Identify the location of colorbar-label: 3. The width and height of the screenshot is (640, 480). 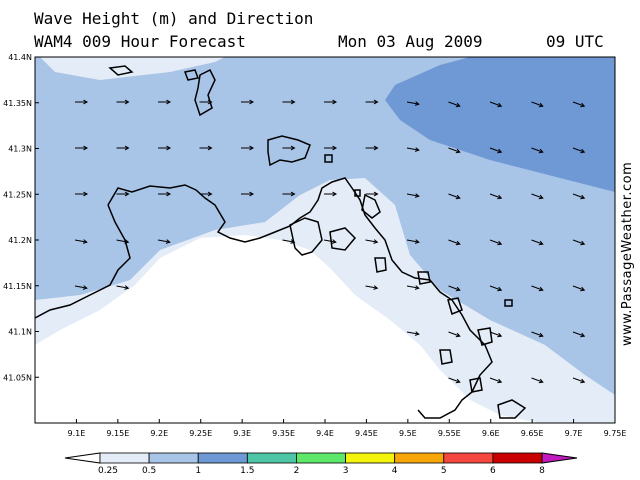
(346, 471).